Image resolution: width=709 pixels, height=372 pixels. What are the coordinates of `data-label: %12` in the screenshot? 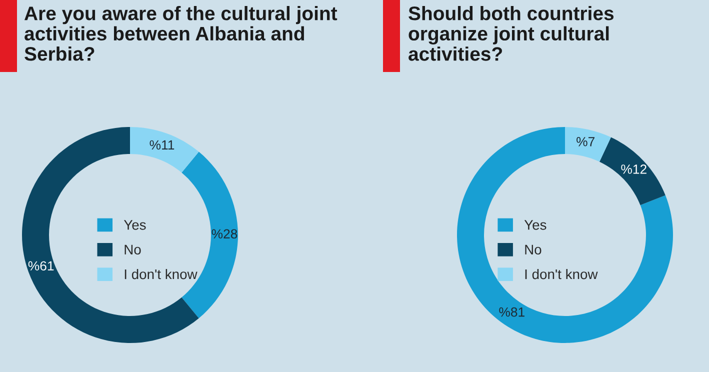 It's located at (633, 169).